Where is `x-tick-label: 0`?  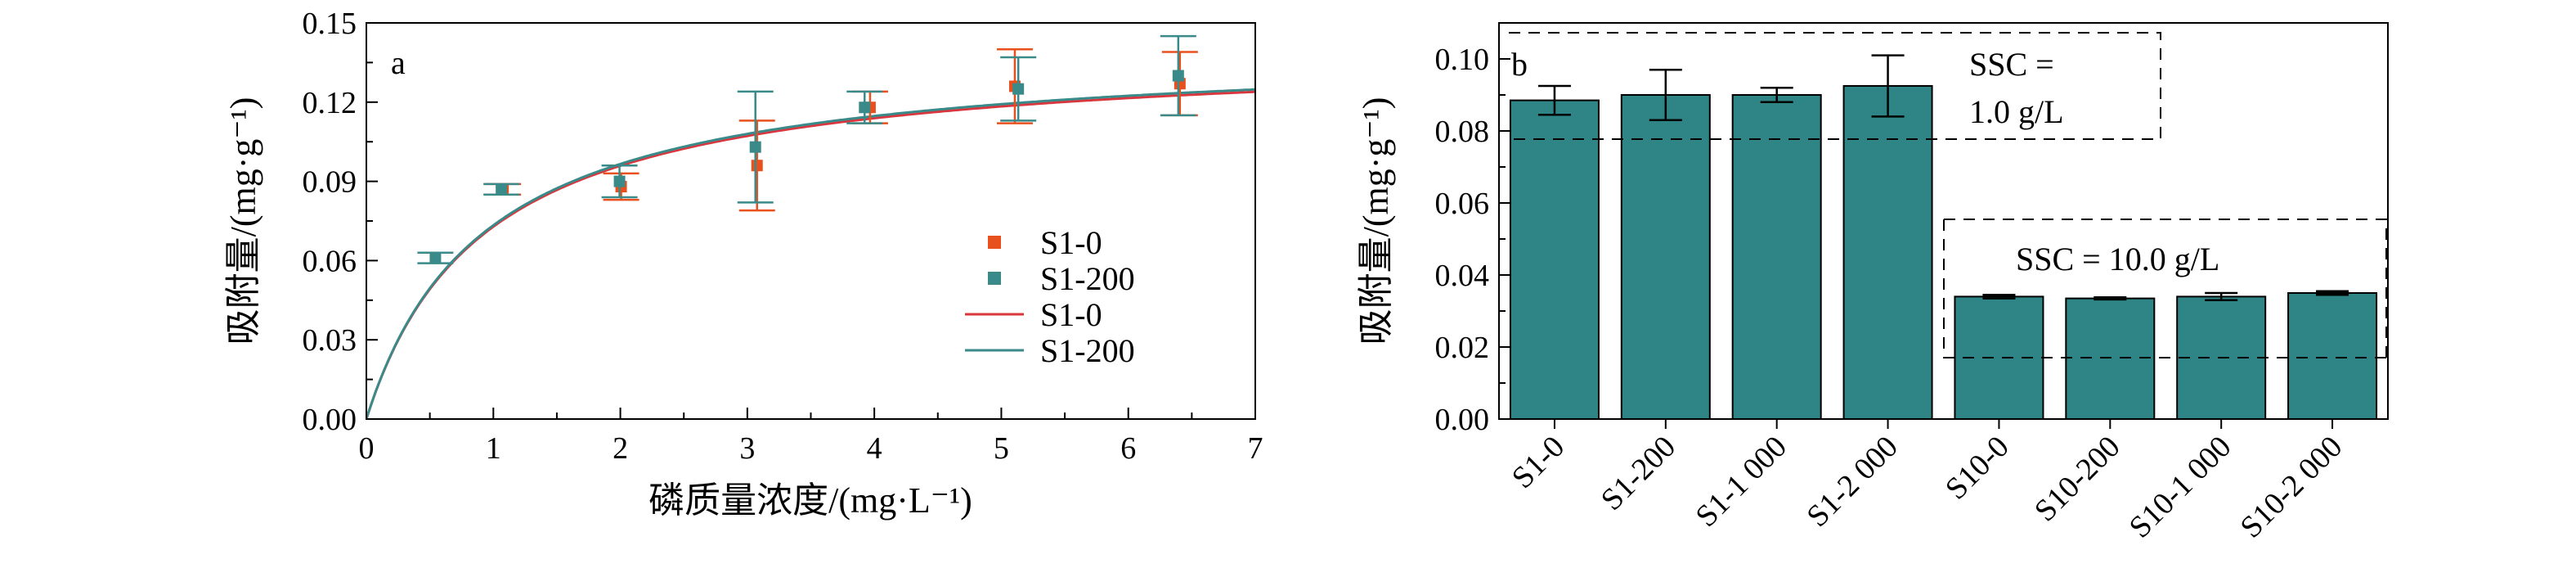
x-tick-label: 0 is located at coordinates (367, 448).